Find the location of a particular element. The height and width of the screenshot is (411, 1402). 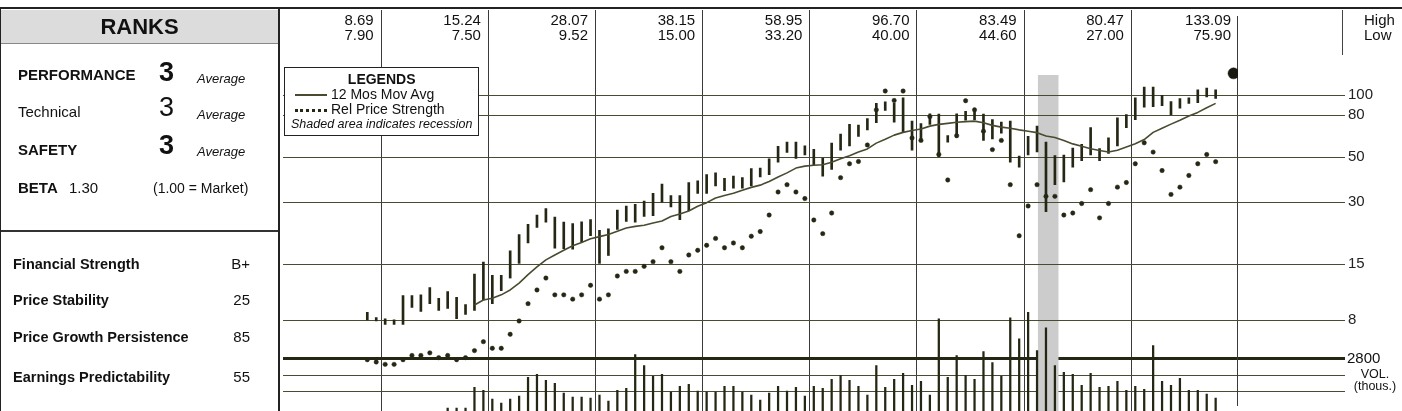

text: 55 is located at coordinates (241, 377).